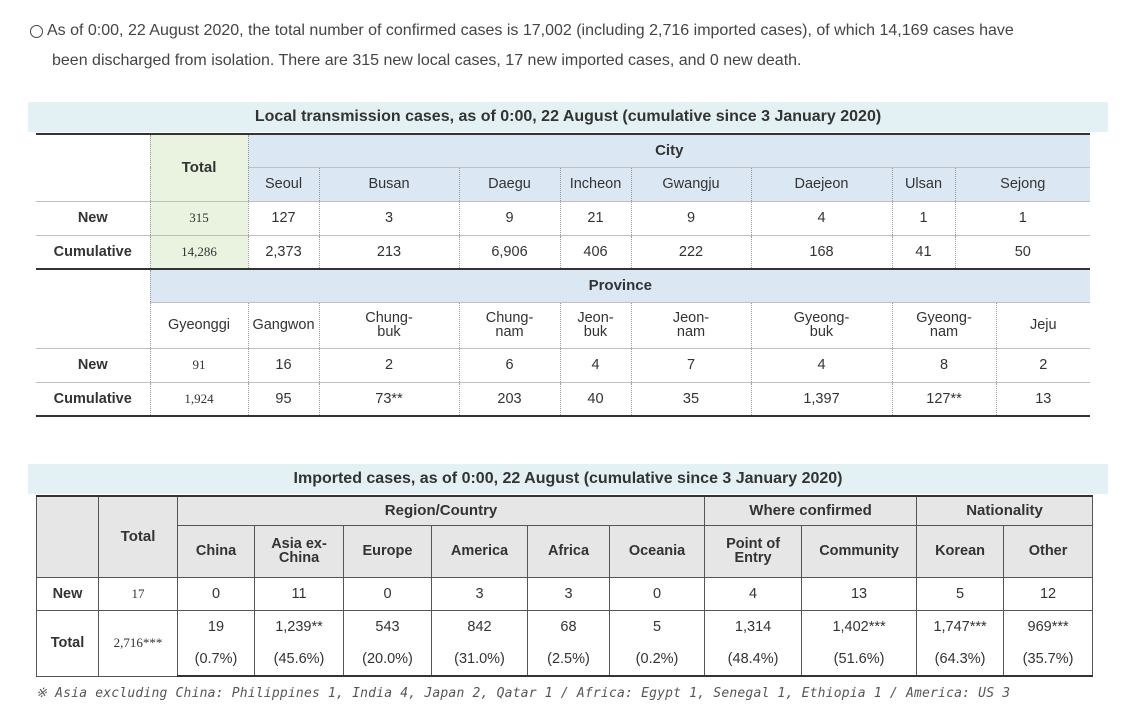 This screenshot has width=1141, height=723. Describe the element at coordinates (944, 318) in the screenshot. I see `header-line-1: Gyeong-` at that location.